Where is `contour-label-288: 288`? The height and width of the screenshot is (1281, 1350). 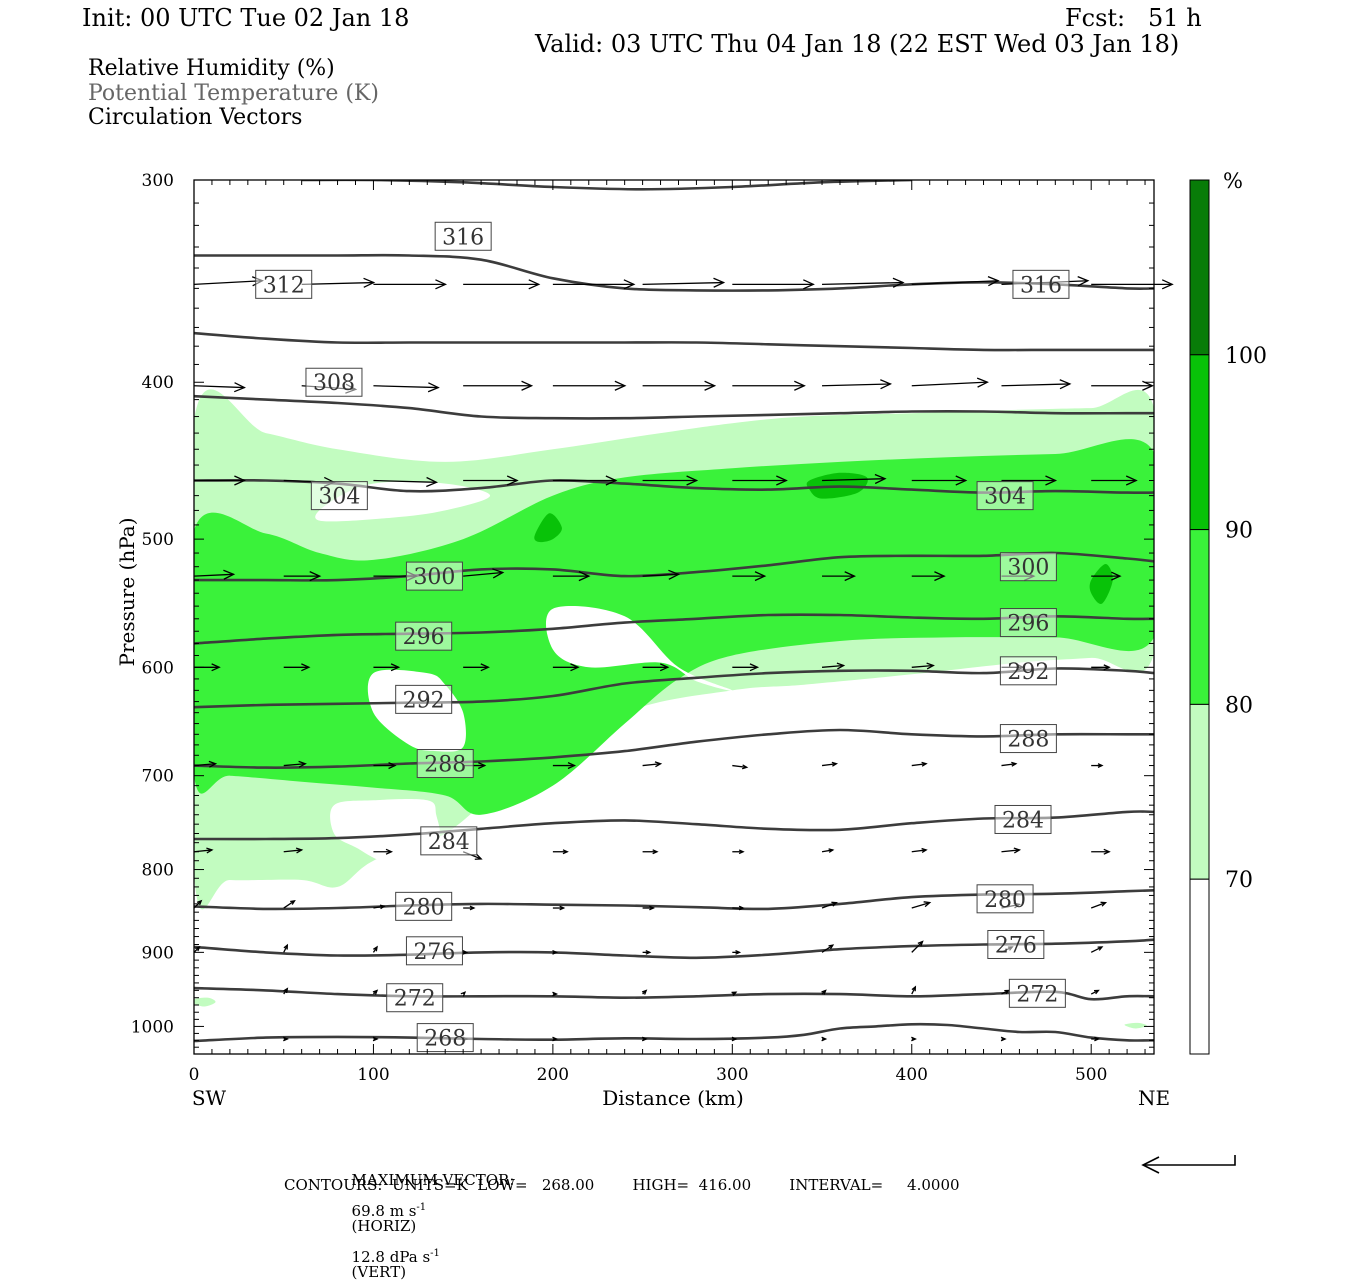
contour-label-288: 288 is located at coordinates (445, 764).